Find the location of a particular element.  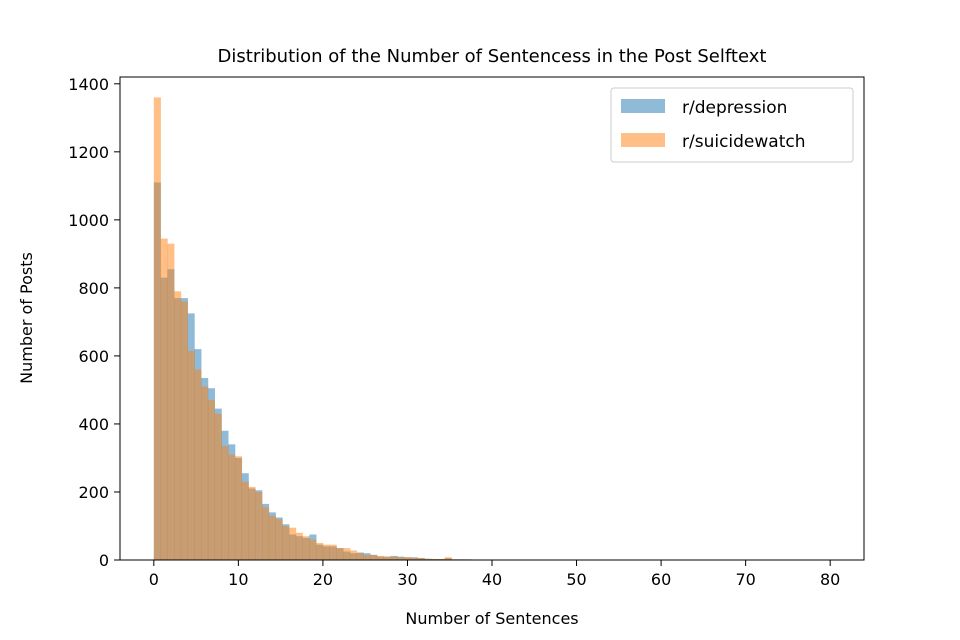

legend-frame is located at coordinates (732, 125).